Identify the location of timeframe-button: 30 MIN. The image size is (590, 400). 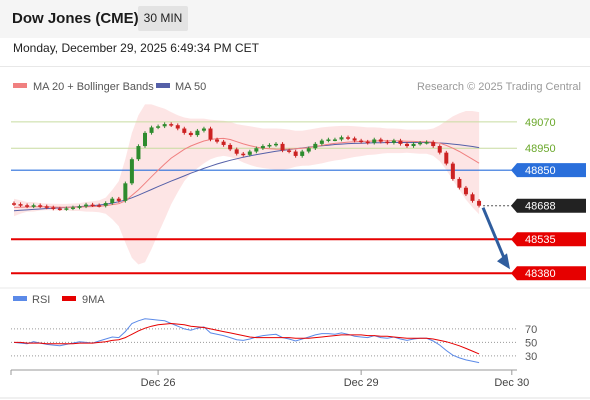
(163, 18).